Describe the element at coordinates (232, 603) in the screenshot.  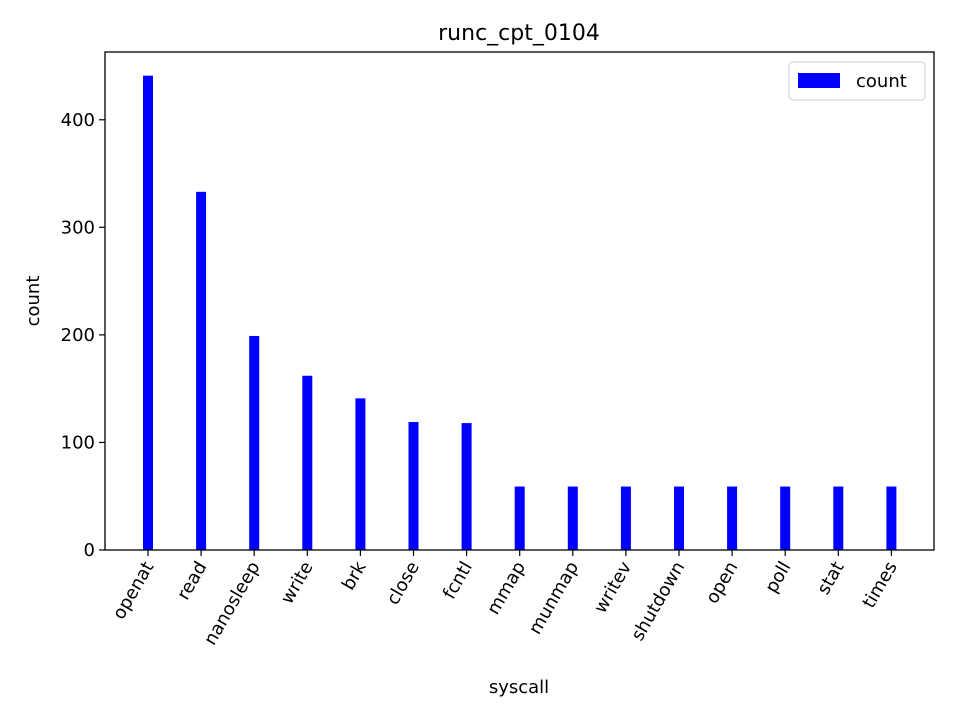
I see `x-tick-label-nanosleep: nanosleep` at that location.